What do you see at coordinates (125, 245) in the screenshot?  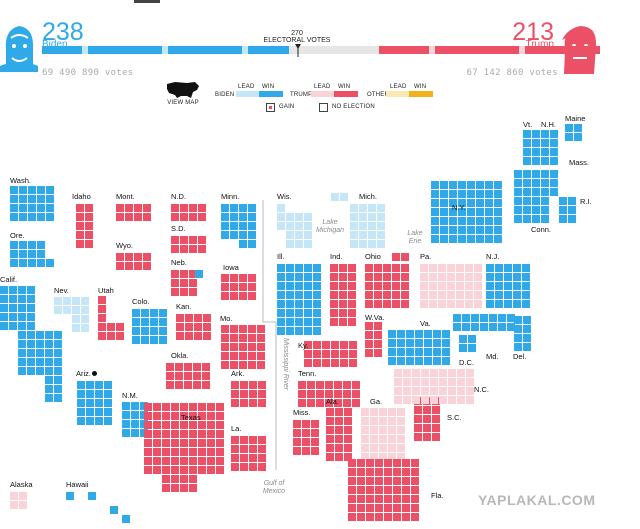 I see `state-label-wyo: Wyo.` at bounding box center [125, 245].